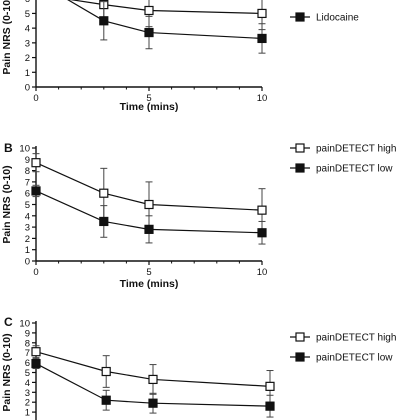 Image resolution: width=420 pixels, height=420 pixels. Describe the element at coordinates (337, 18) in the screenshot. I see `legend-label: Lidocaine` at that location.